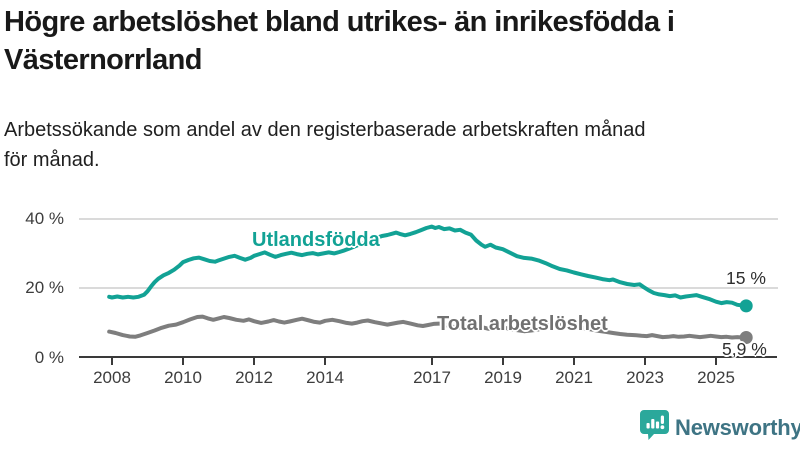  What do you see at coordinates (103, 60) in the screenshot?
I see `page-title-line2: Västernorrland` at bounding box center [103, 60].